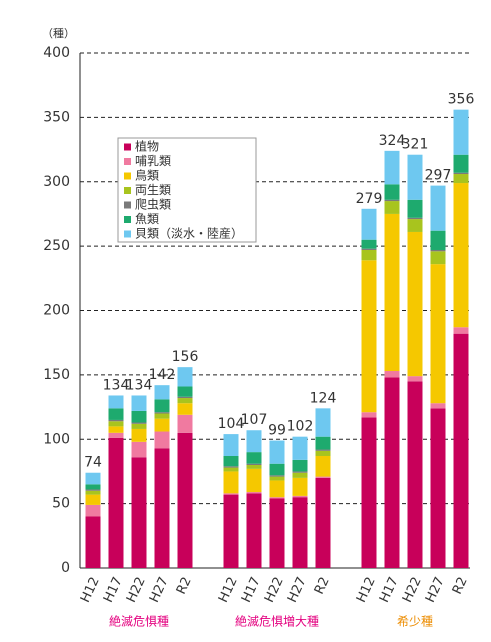  What do you see at coordinates (389, 590) in the screenshot?
I see `x-tick-label: H17` at bounding box center [389, 590].